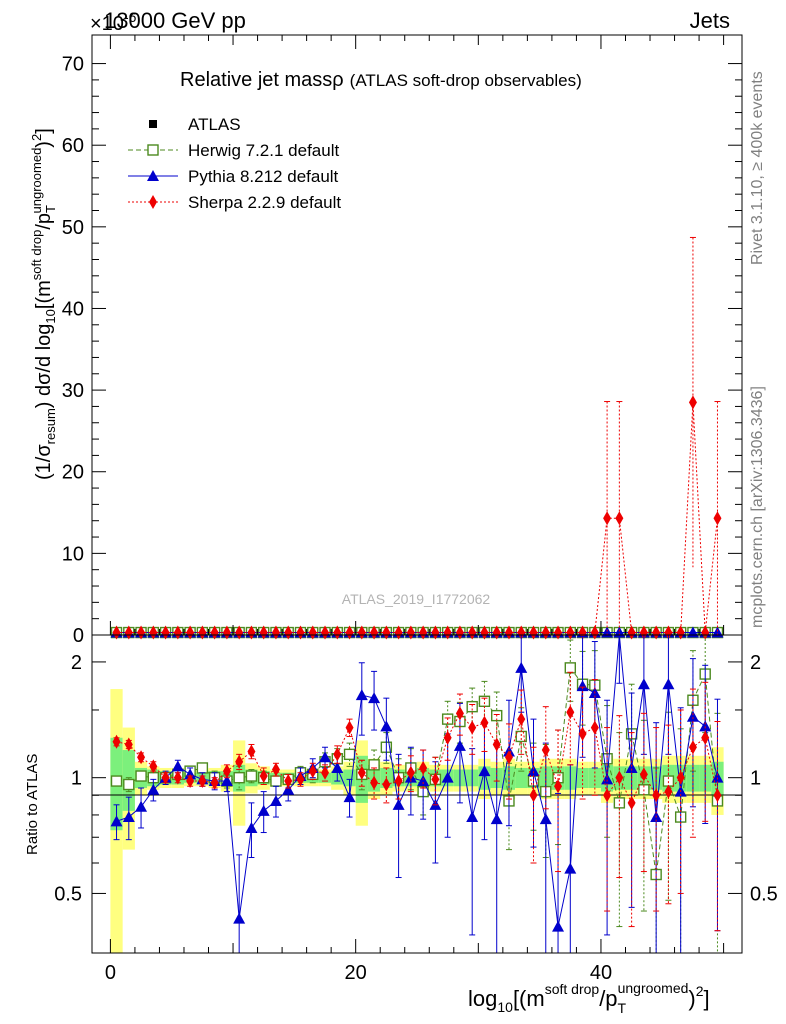 The height and width of the screenshot is (1024, 786). I want to click on main-y-tick-label: 50, so click(73, 228).